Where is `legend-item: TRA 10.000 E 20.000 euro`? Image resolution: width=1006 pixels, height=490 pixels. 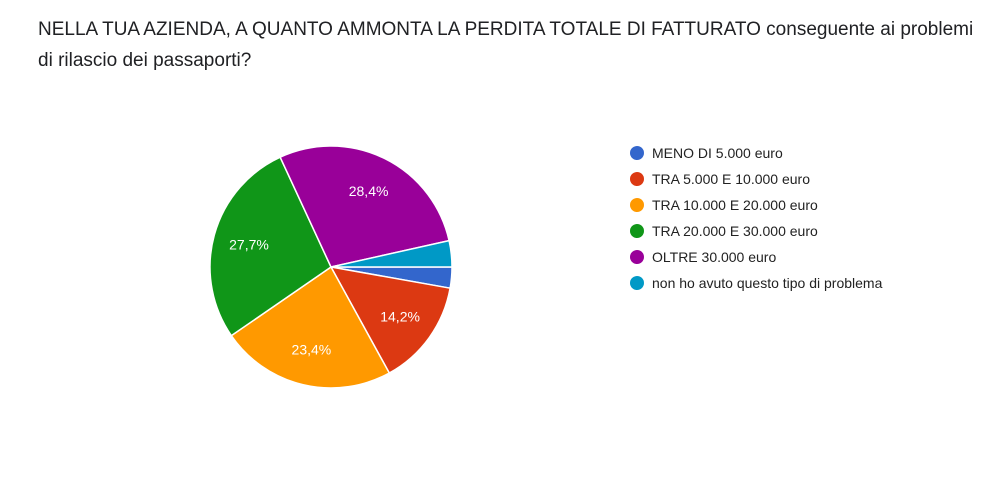
legend-item: TRA 10.000 E 20.000 euro is located at coordinates (756, 205).